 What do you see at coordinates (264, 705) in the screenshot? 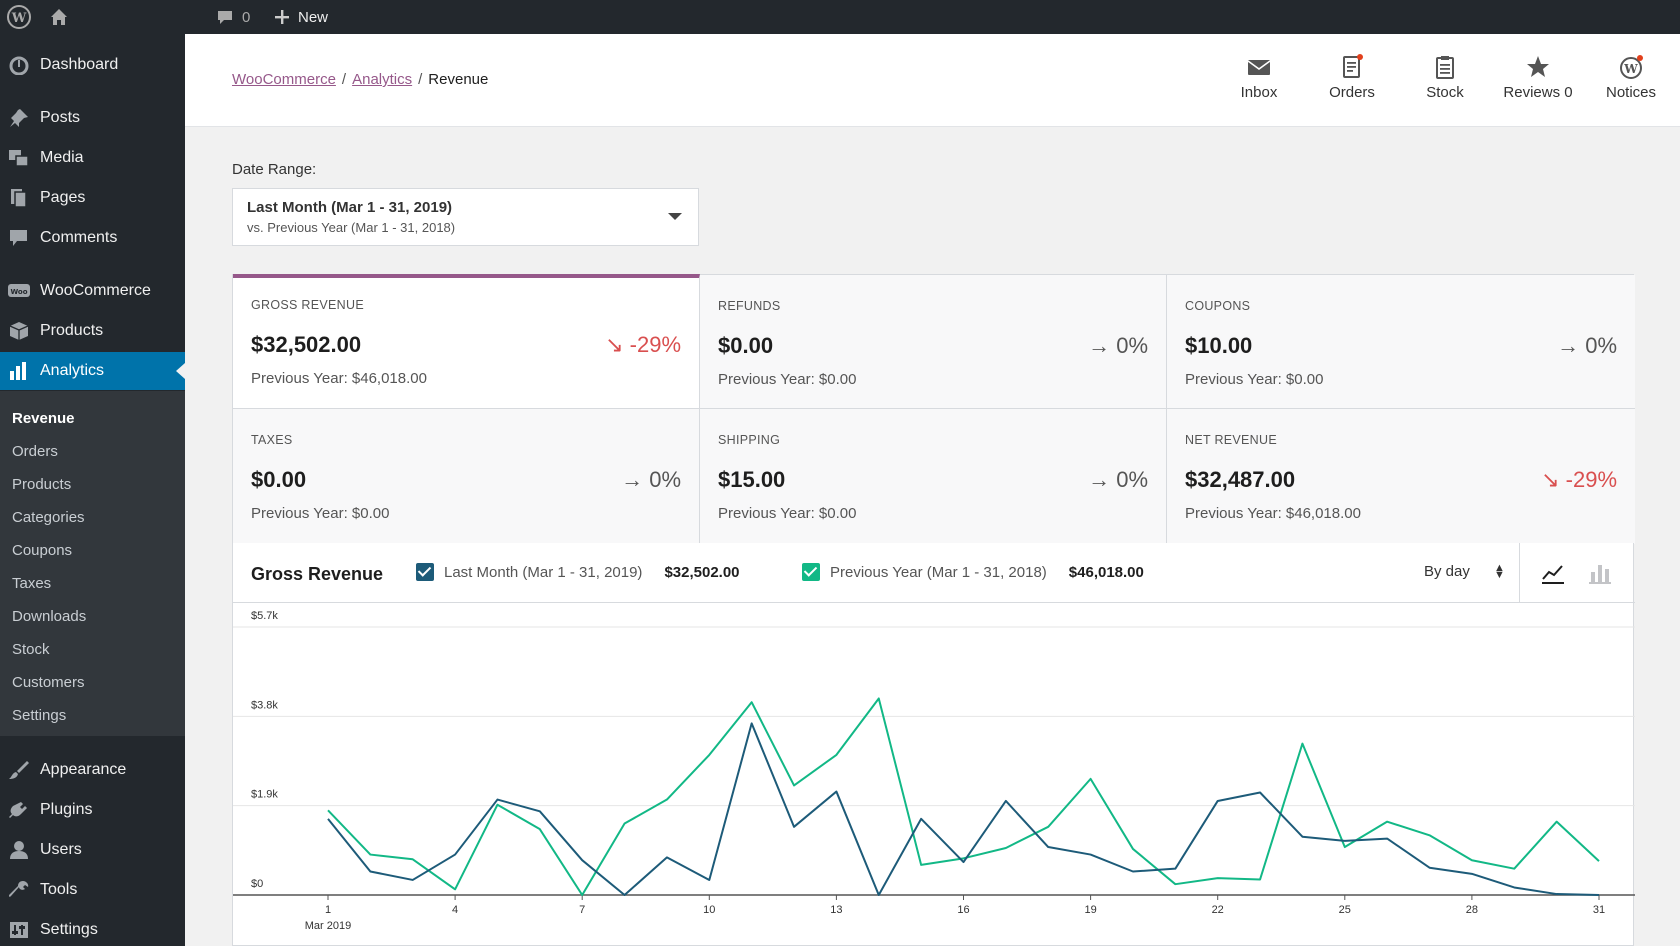
I see `y-tick-label: $3.8k` at bounding box center [264, 705].